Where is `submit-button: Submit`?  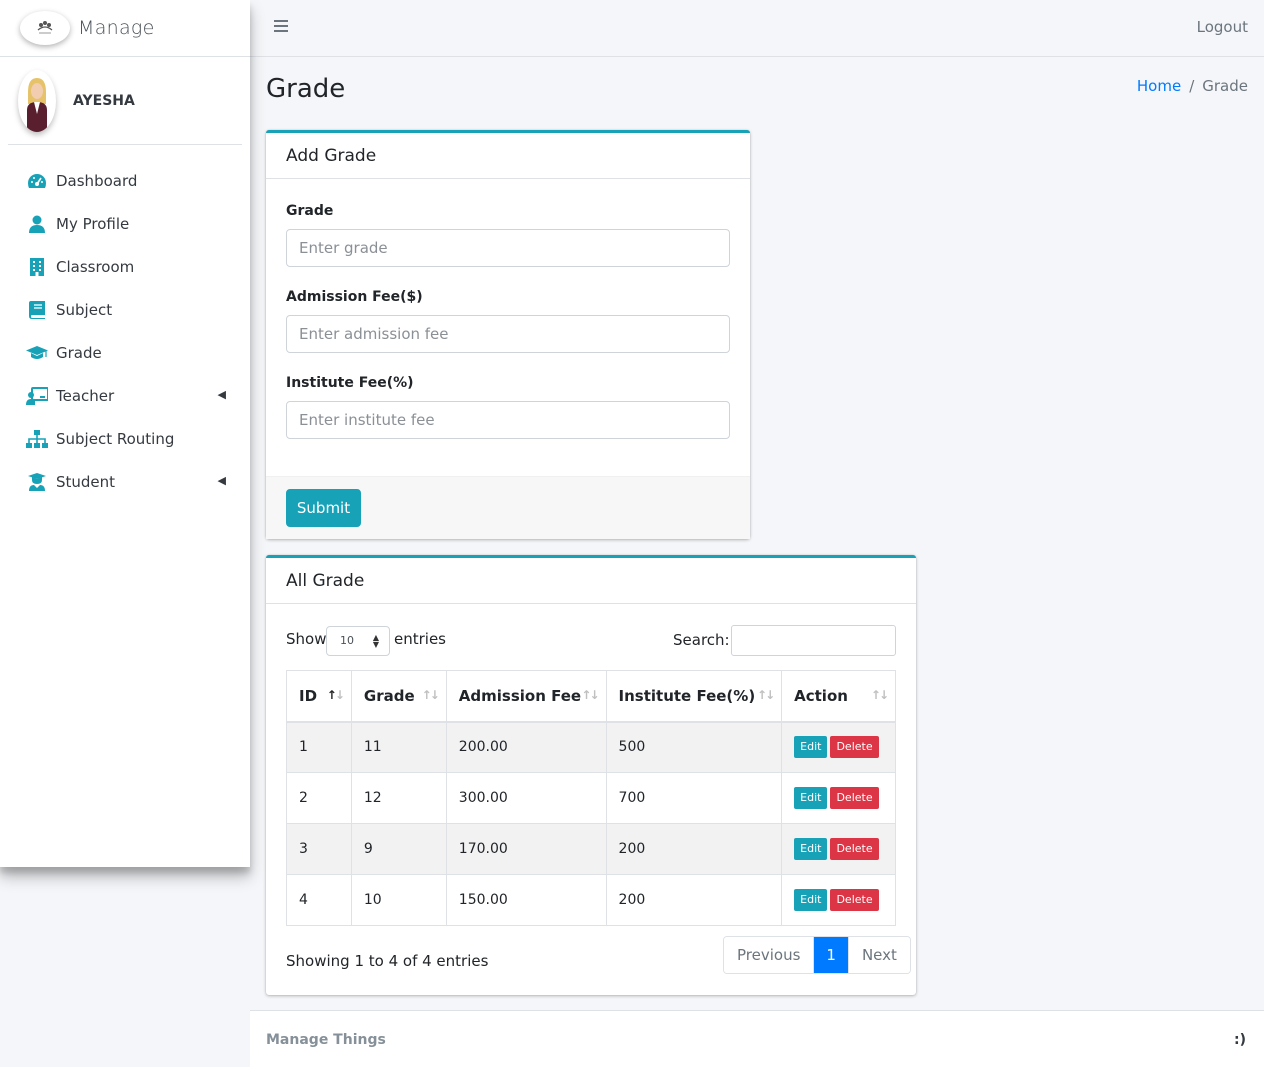
submit-button: Submit is located at coordinates (323, 508).